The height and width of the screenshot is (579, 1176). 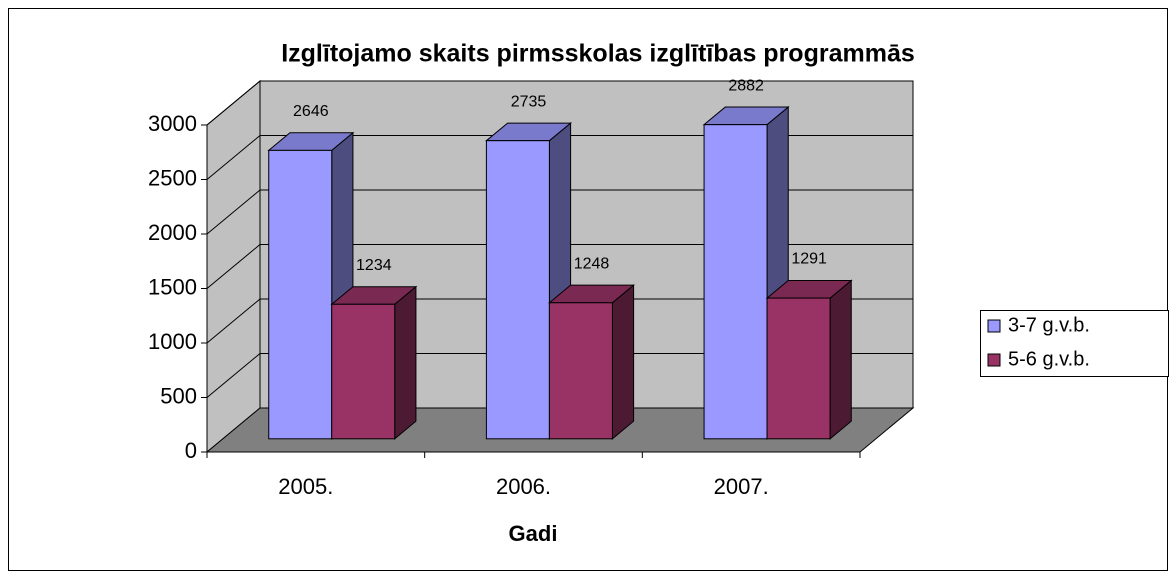 What do you see at coordinates (533, 533) in the screenshot?
I see `x-axis-title: Gadi` at bounding box center [533, 533].